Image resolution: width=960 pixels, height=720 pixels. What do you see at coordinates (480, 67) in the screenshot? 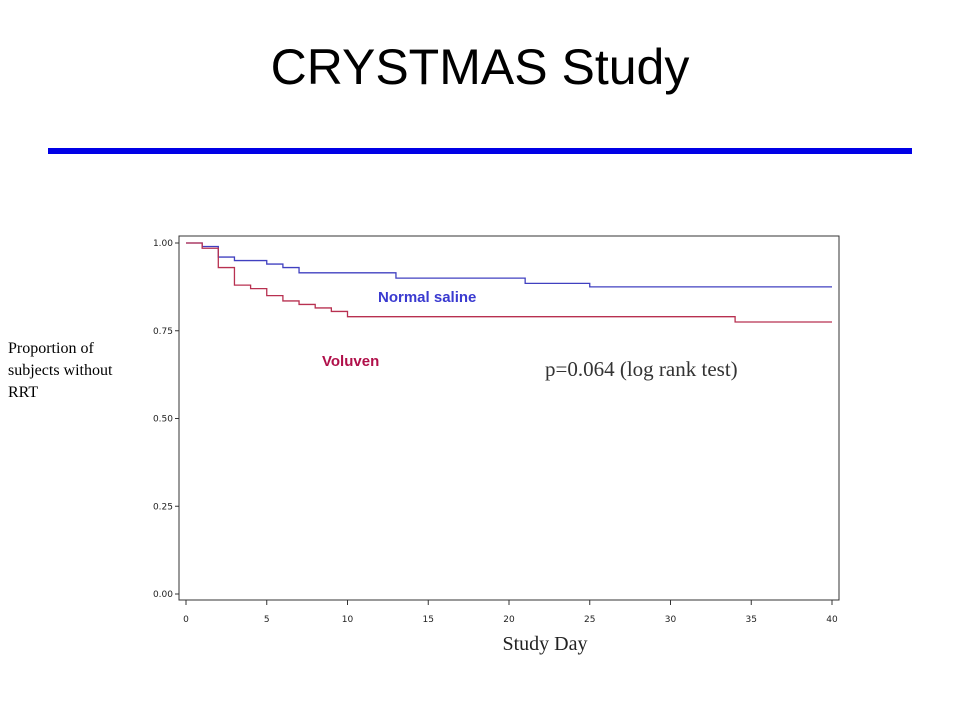
I see `slide-title: CRYSTMAS Study` at bounding box center [480, 67].